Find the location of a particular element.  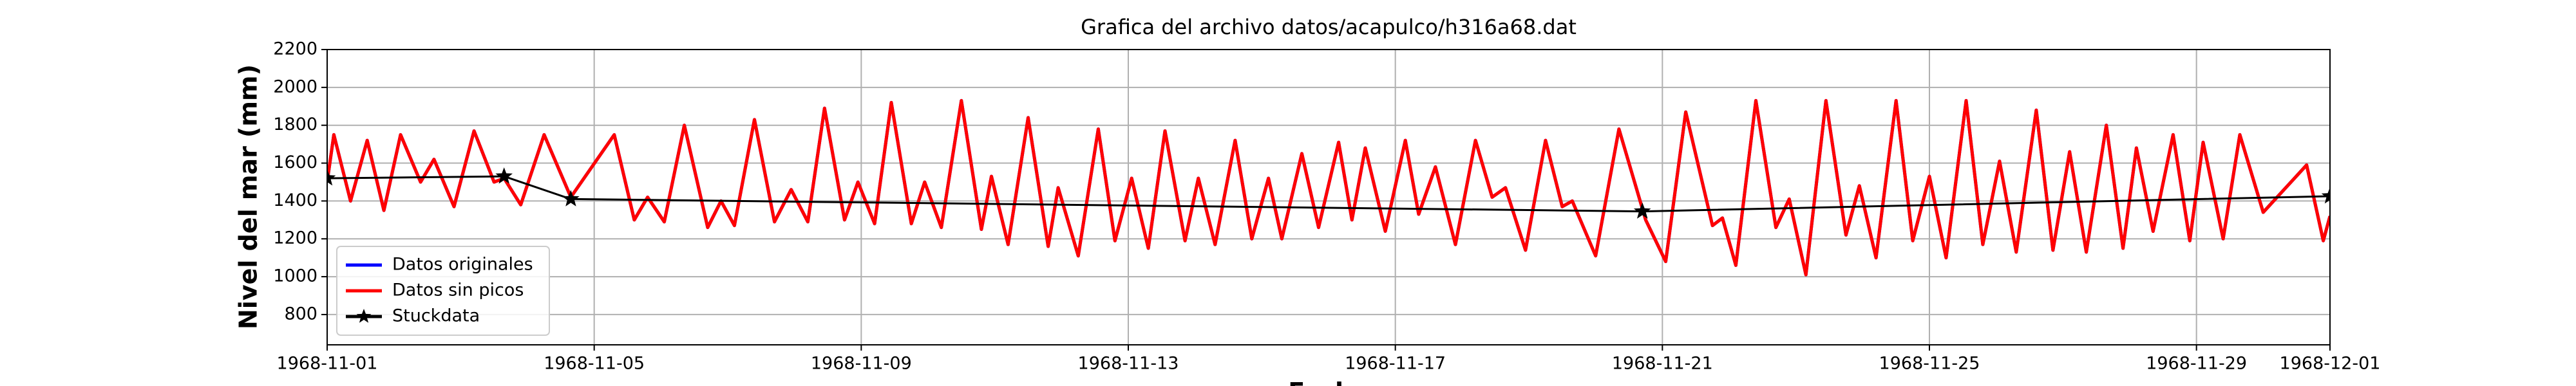

y-tick-label: 1000 is located at coordinates (295, 276).